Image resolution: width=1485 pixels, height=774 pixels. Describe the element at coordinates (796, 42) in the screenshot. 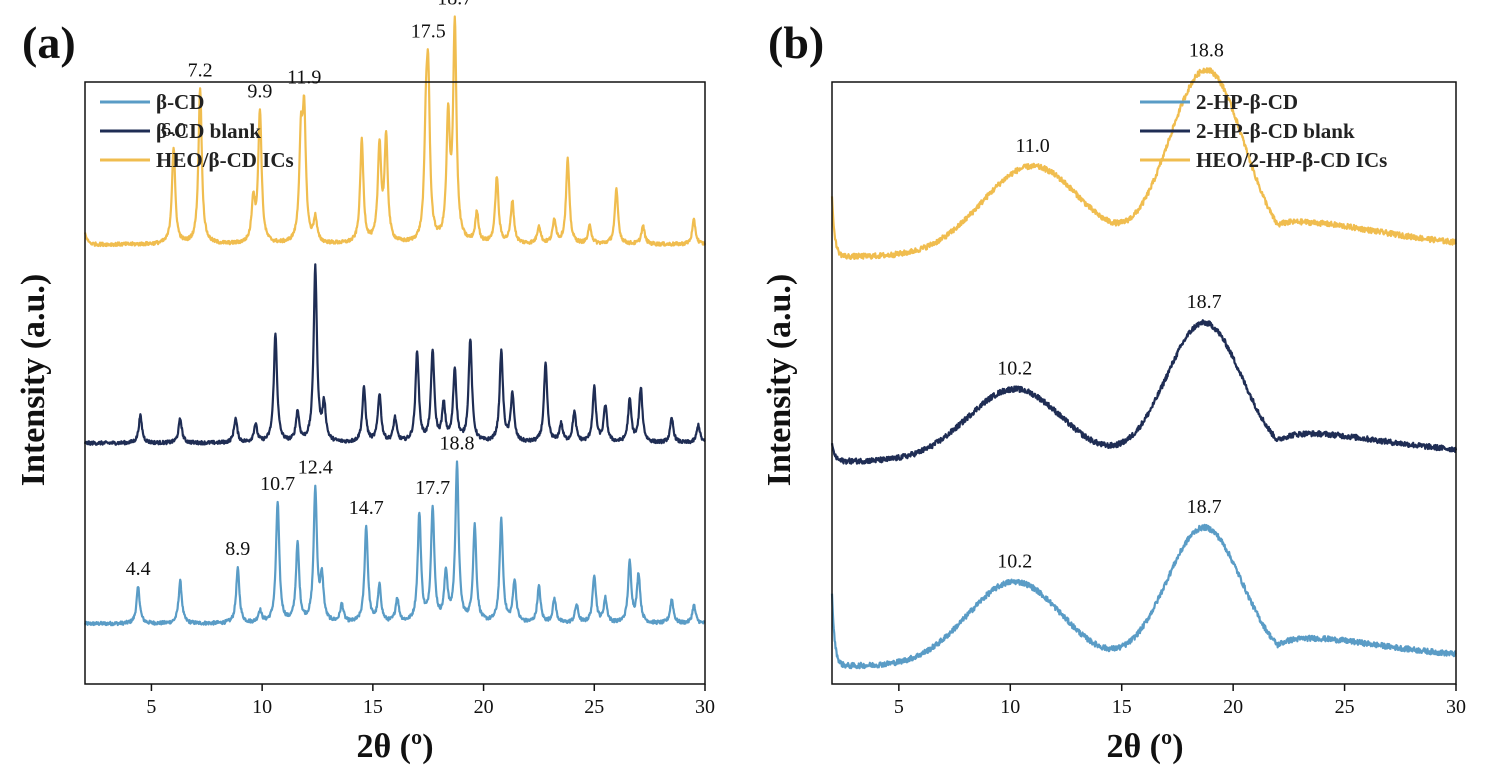

I see `panel-b-label: (b)` at that location.